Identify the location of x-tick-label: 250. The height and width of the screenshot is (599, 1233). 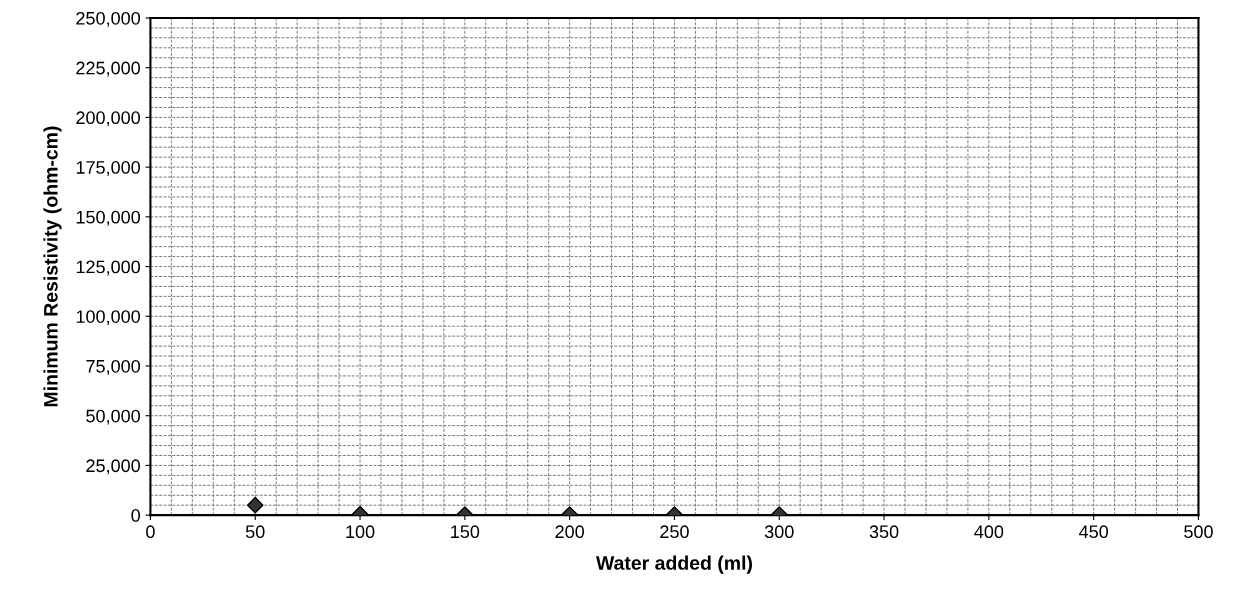
(674, 532).